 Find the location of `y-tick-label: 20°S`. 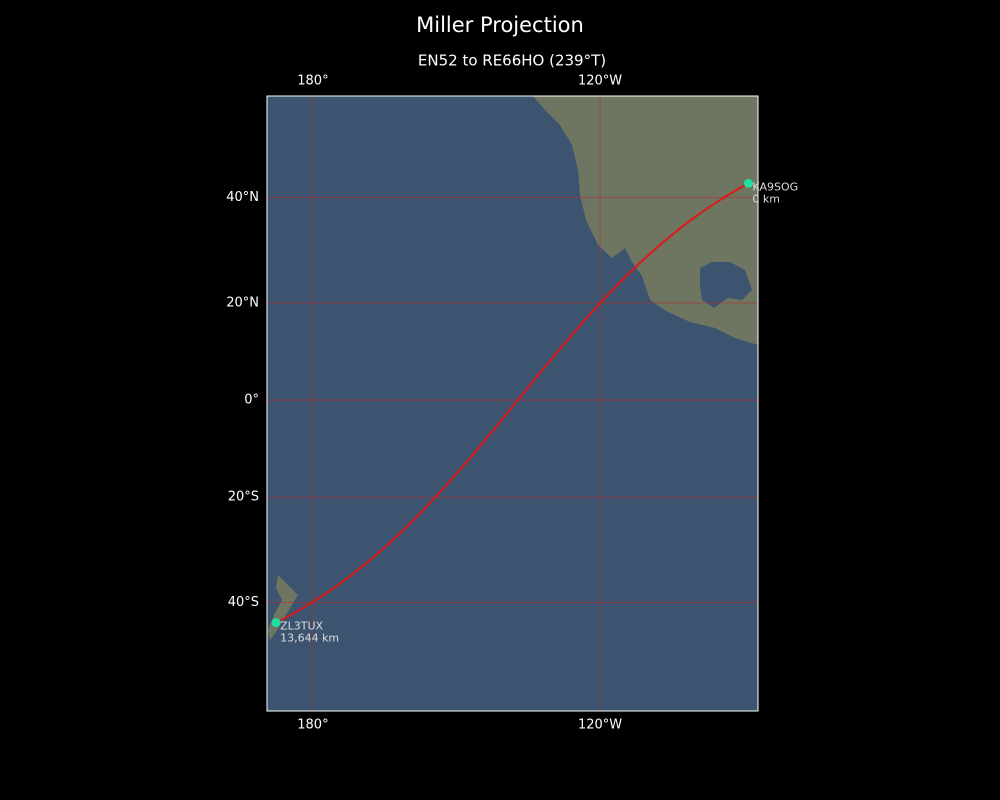

y-tick-label: 20°S is located at coordinates (243, 497).